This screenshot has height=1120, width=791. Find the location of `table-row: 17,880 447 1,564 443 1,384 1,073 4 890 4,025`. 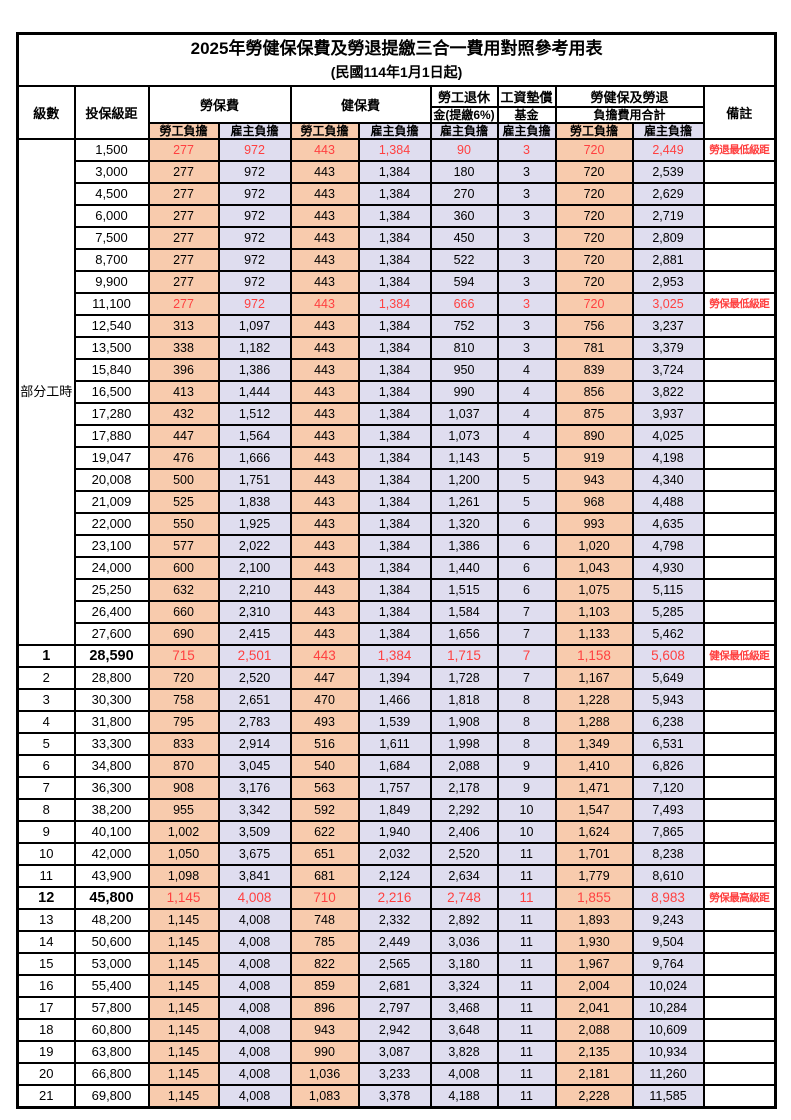

table-row: 17,880 447 1,564 443 1,384 1,073 4 890 4,025 is located at coordinates (397, 436).